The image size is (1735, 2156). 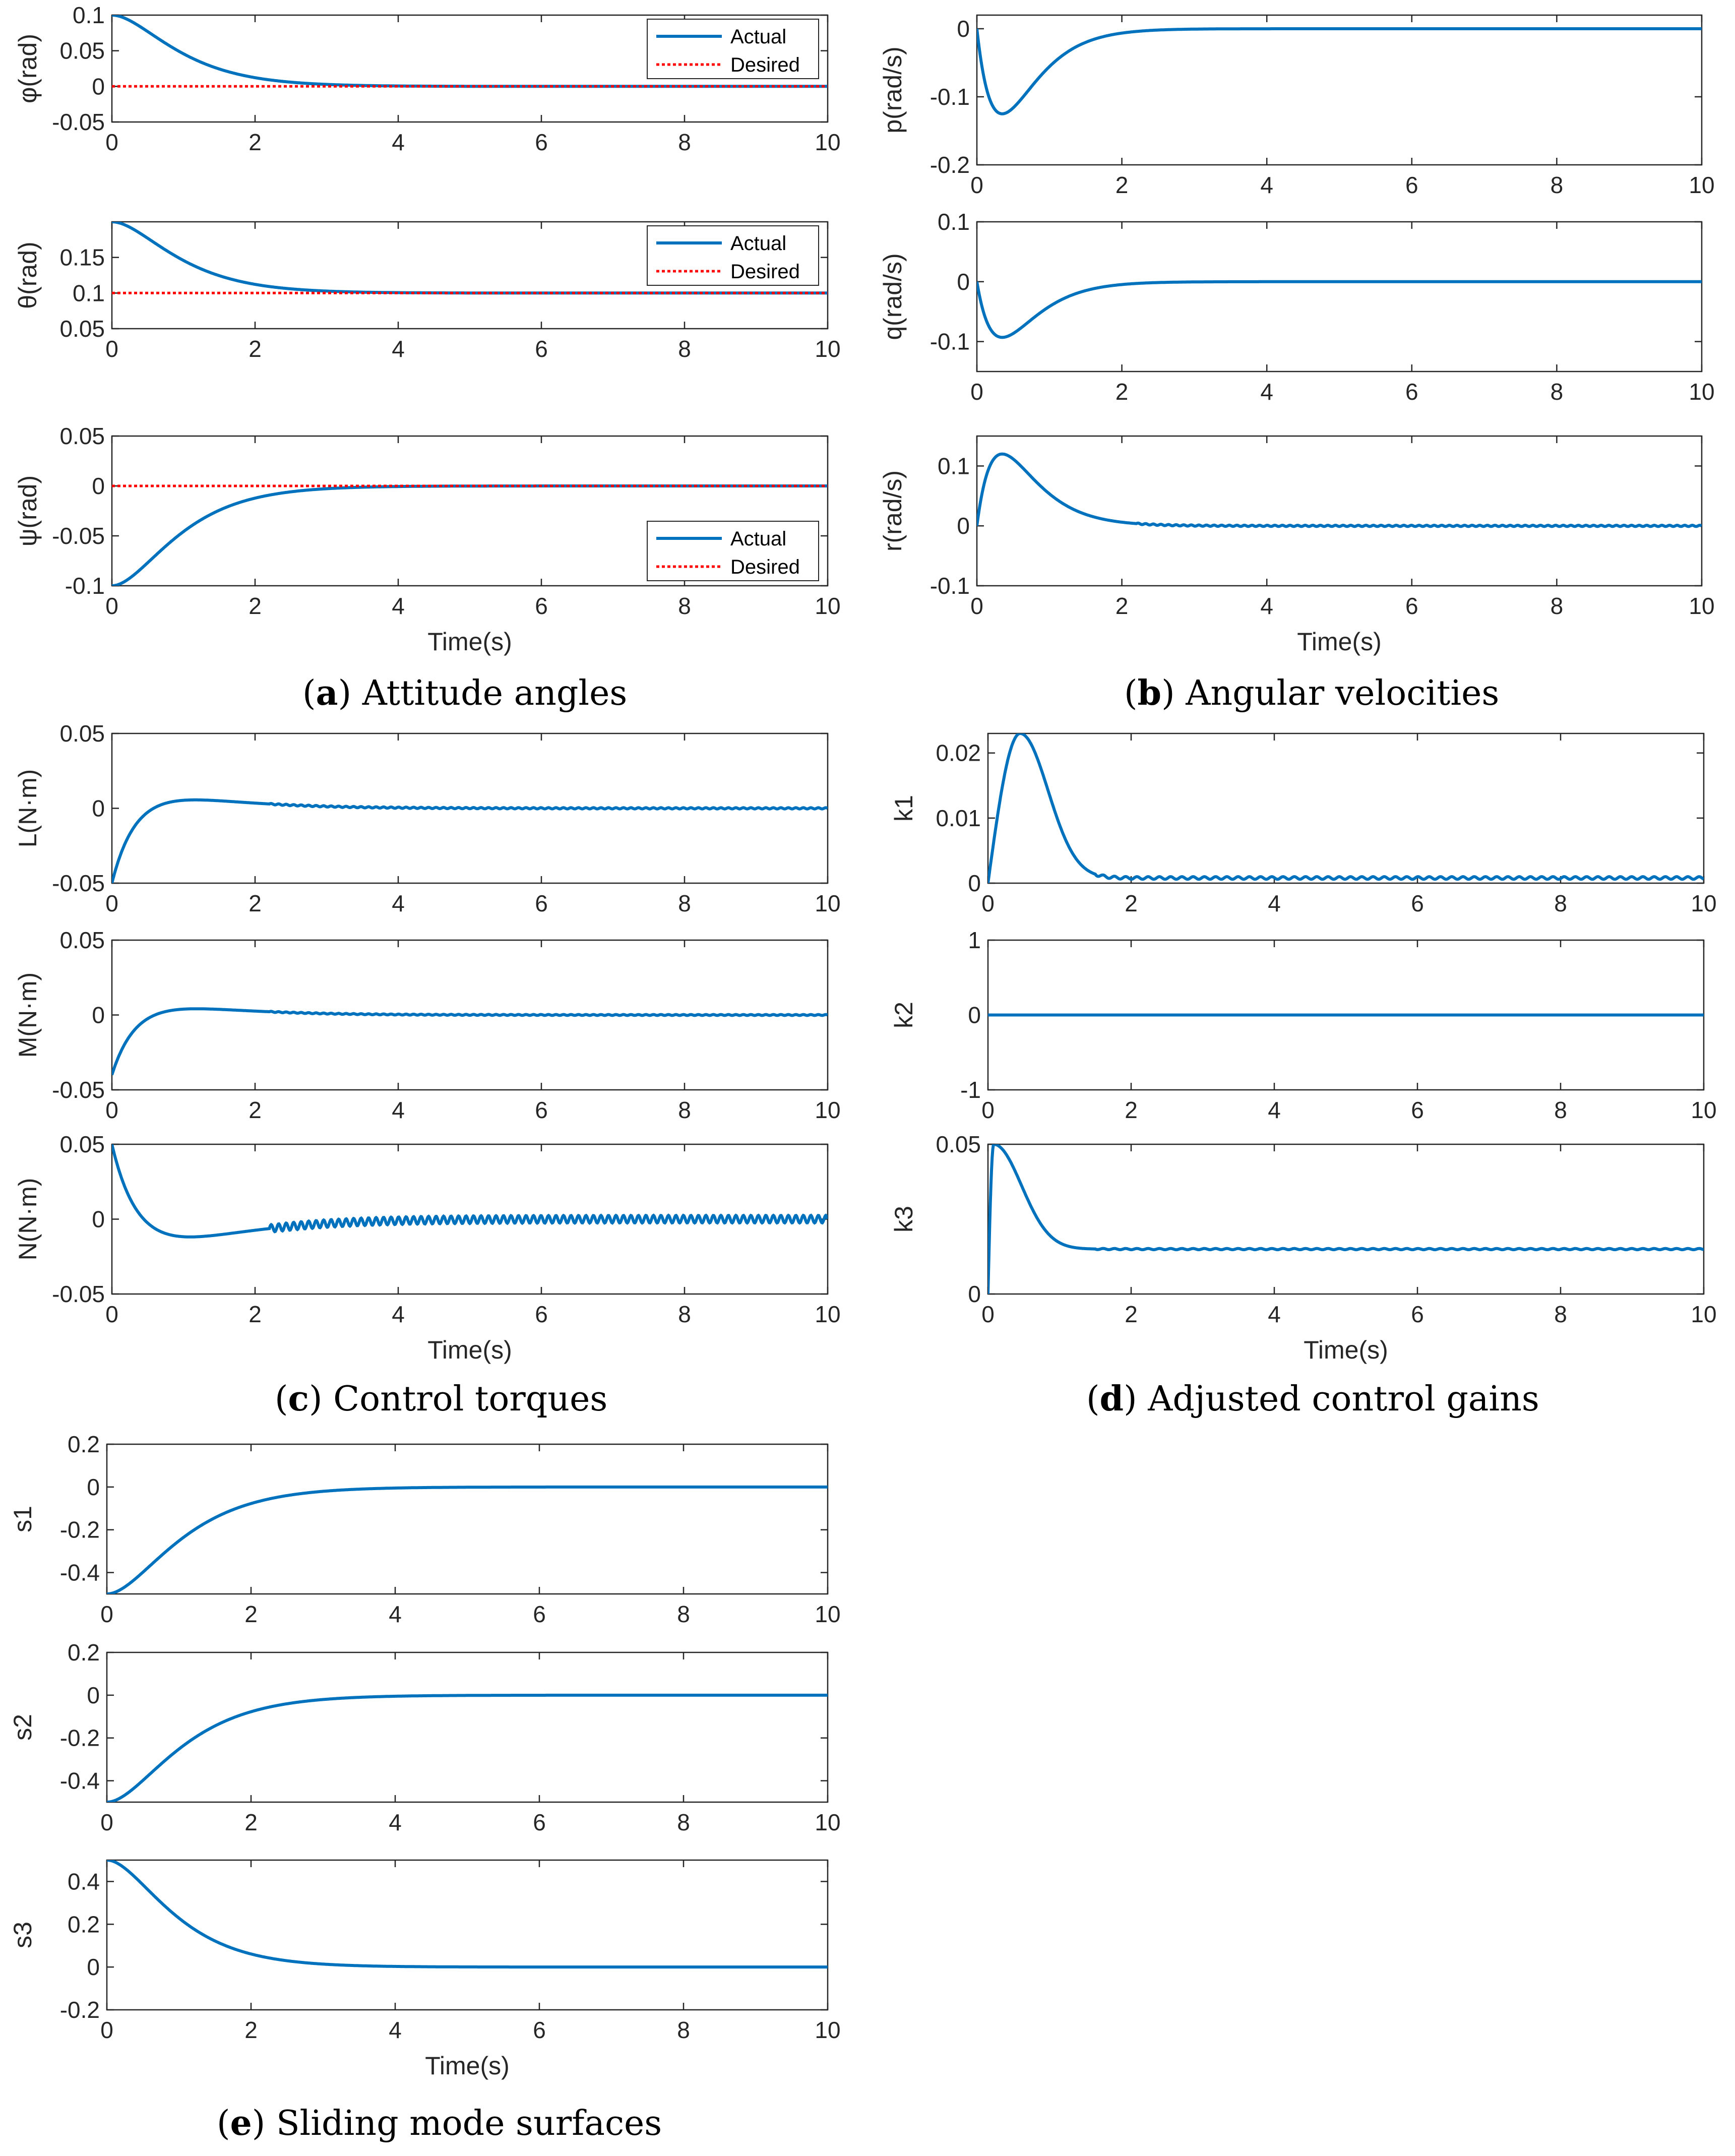 I want to click on caption-control-torques: (c) Control torques, so click(x=442, y=1399).